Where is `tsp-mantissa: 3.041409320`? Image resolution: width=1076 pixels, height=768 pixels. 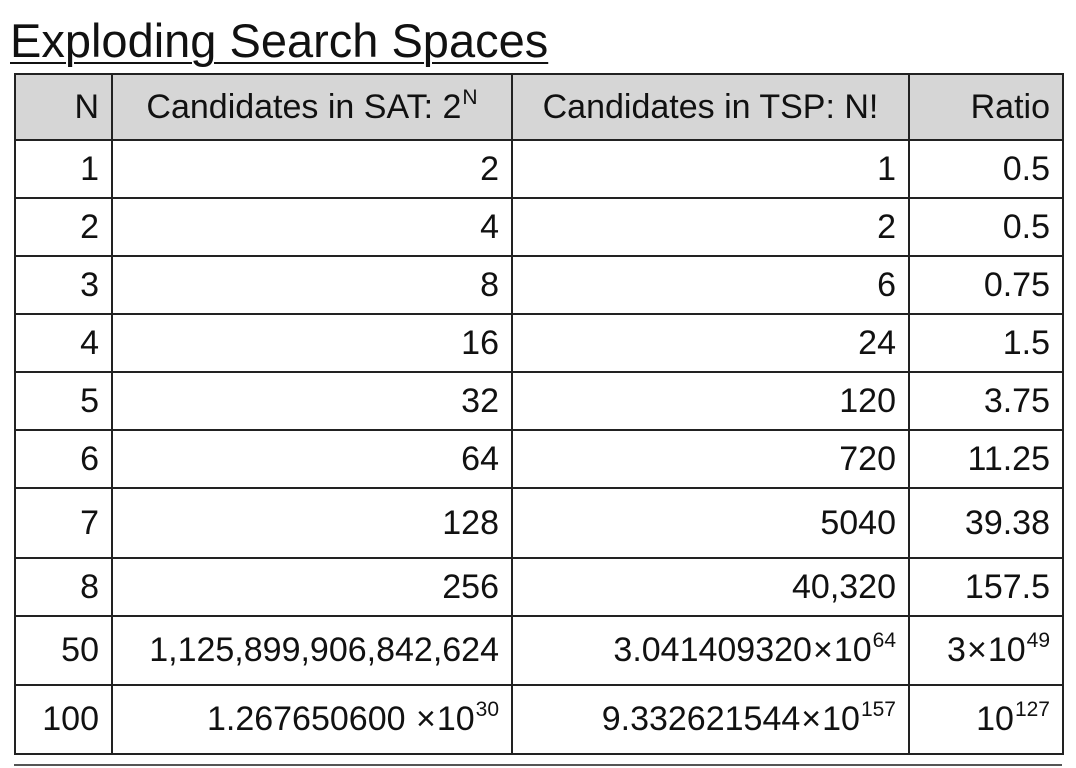
tsp-mantissa: 3.041409320 is located at coordinates (712, 650).